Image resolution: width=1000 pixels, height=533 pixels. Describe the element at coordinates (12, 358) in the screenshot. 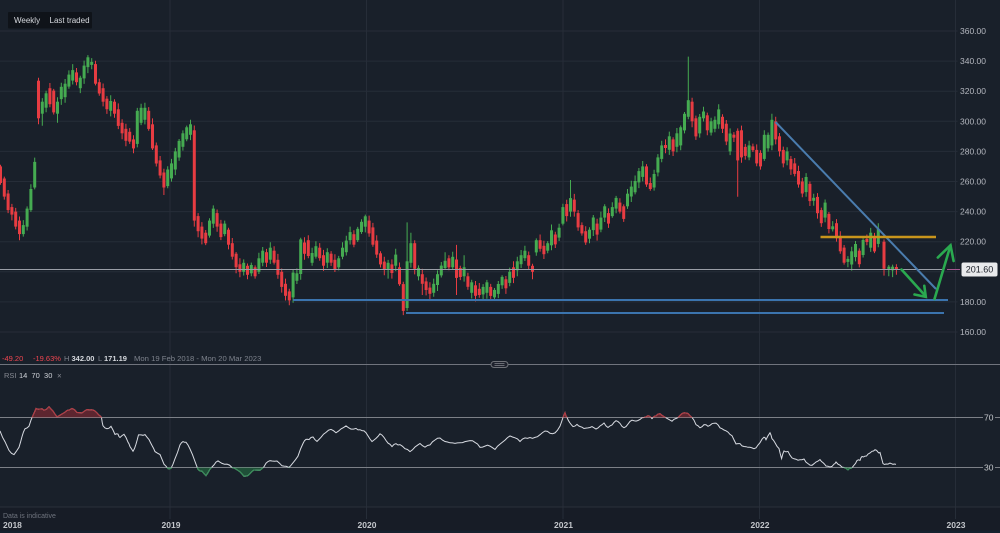

I see `svg-text: -49.20` at that location.